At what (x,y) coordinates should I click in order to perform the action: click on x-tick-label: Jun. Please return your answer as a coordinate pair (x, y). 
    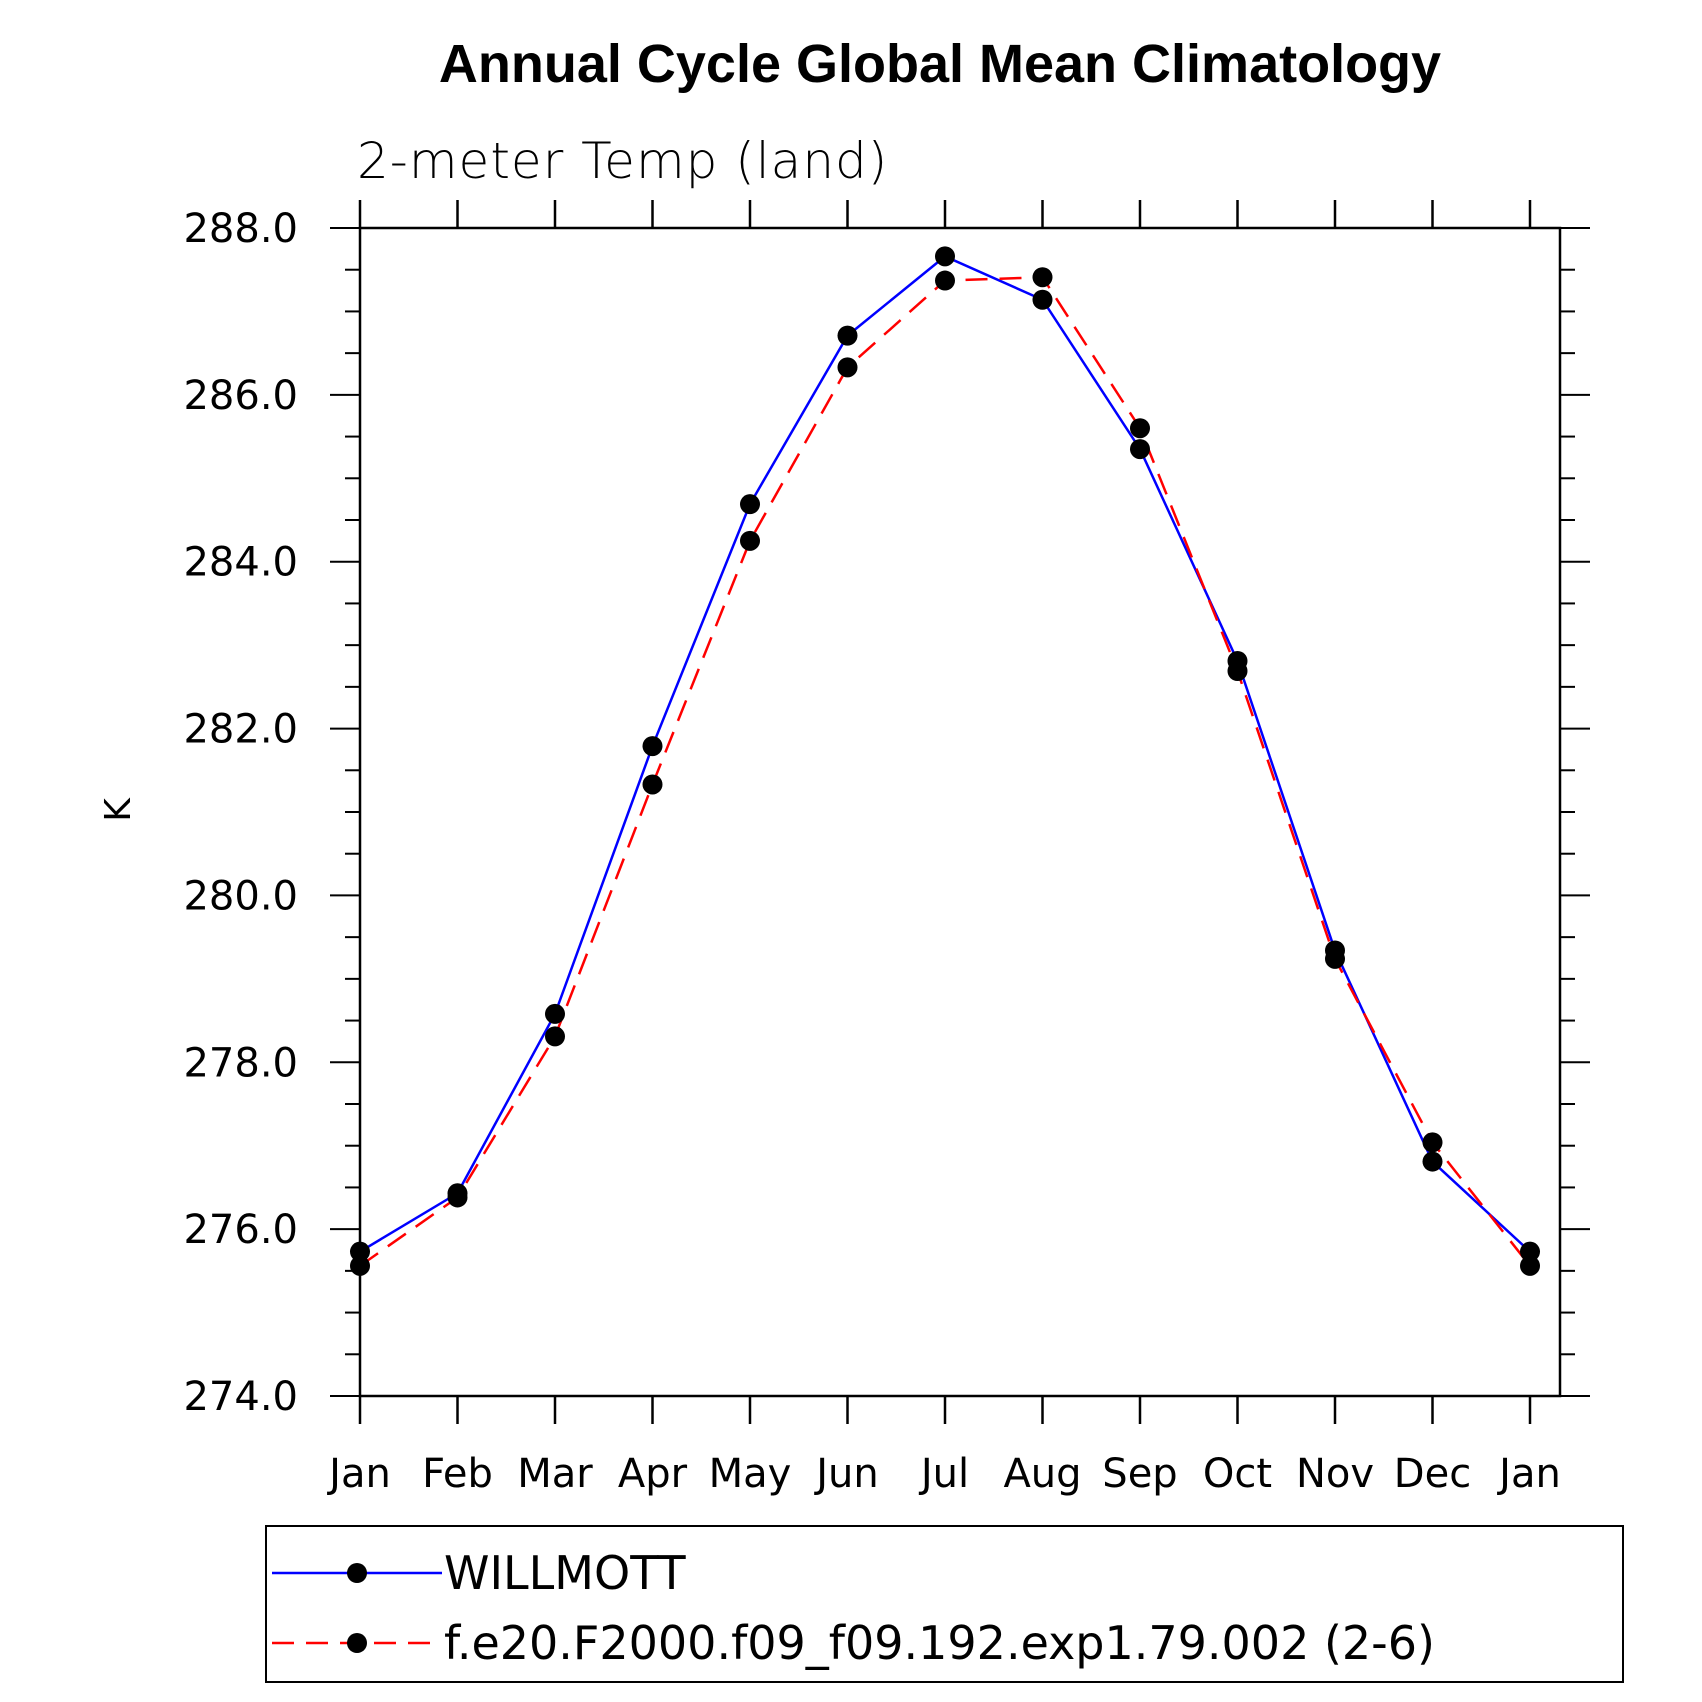
    Looking at the image, I should click on (846, 1474).